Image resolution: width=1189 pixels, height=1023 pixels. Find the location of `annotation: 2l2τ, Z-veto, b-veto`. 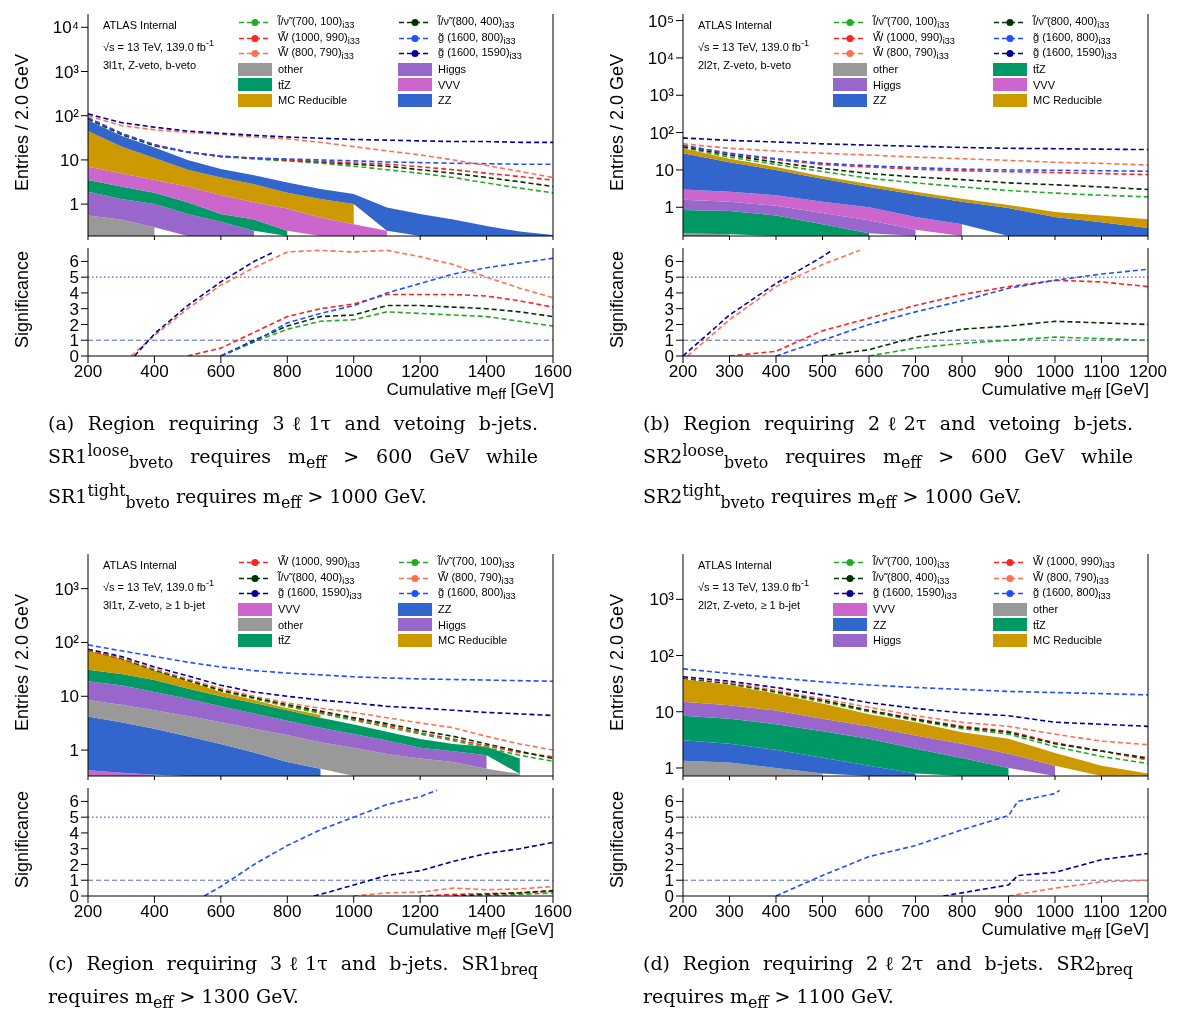

annotation: 2l2τ, Z-veto, b-veto is located at coordinates (745, 65).